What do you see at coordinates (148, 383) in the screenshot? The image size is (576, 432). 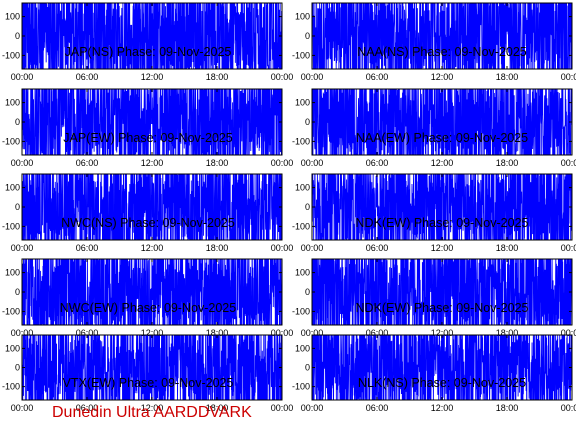 I see `panel-title: VTX(EW) Phase: 09-Nov-2025` at bounding box center [148, 383].